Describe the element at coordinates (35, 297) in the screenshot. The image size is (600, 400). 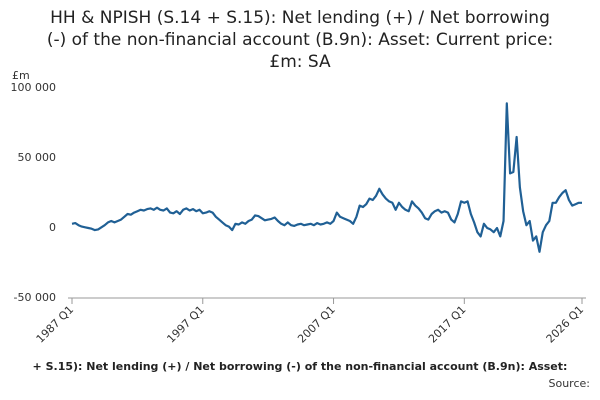
I see `y-tick-label: -50 000` at that location.